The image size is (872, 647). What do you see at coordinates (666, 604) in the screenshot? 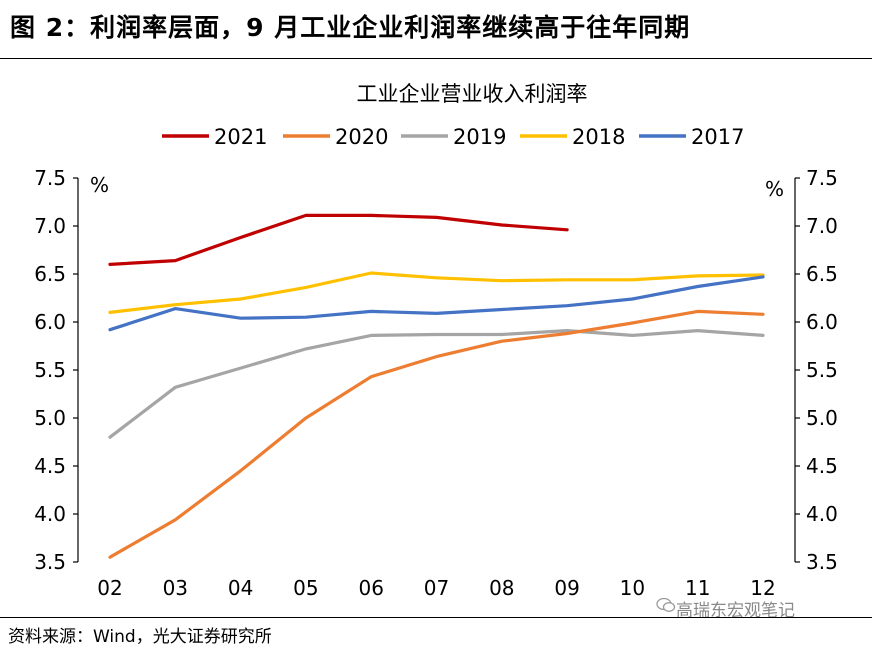
I see `wechat-icon` at bounding box center [666, 604].